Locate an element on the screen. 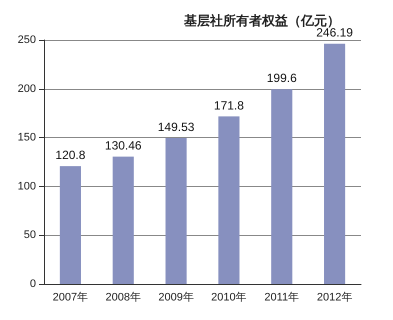  y-tick-label: 50 is located at coordinates (30, 235).